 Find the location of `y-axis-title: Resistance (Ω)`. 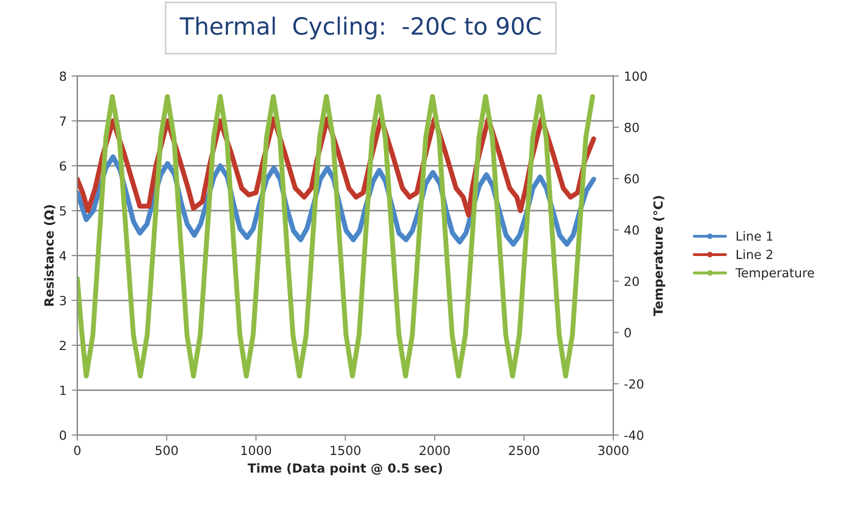

y-axis-title: Resistance (Ω) is located at coordinates (50, 255).